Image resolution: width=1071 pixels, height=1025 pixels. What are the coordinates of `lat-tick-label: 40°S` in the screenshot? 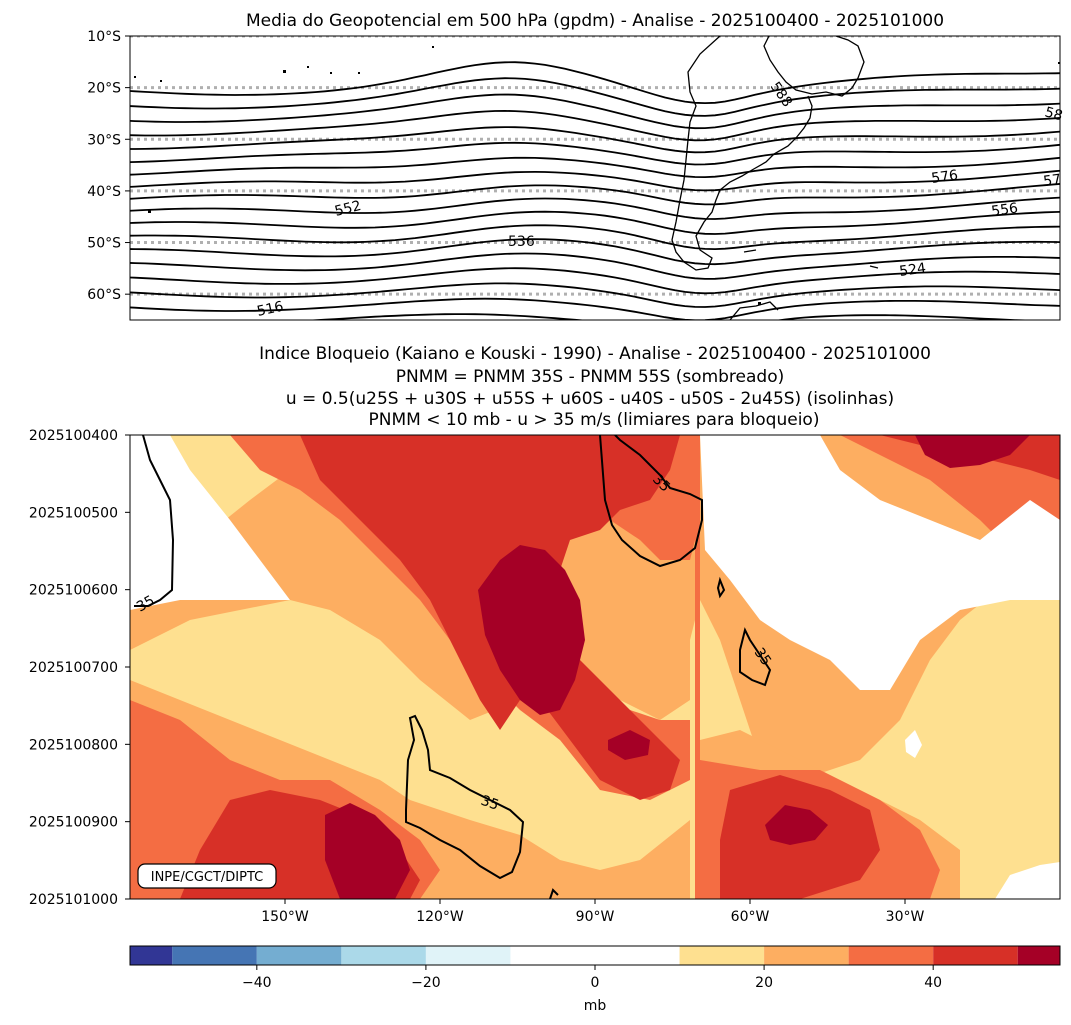 It's located at (104, 192).